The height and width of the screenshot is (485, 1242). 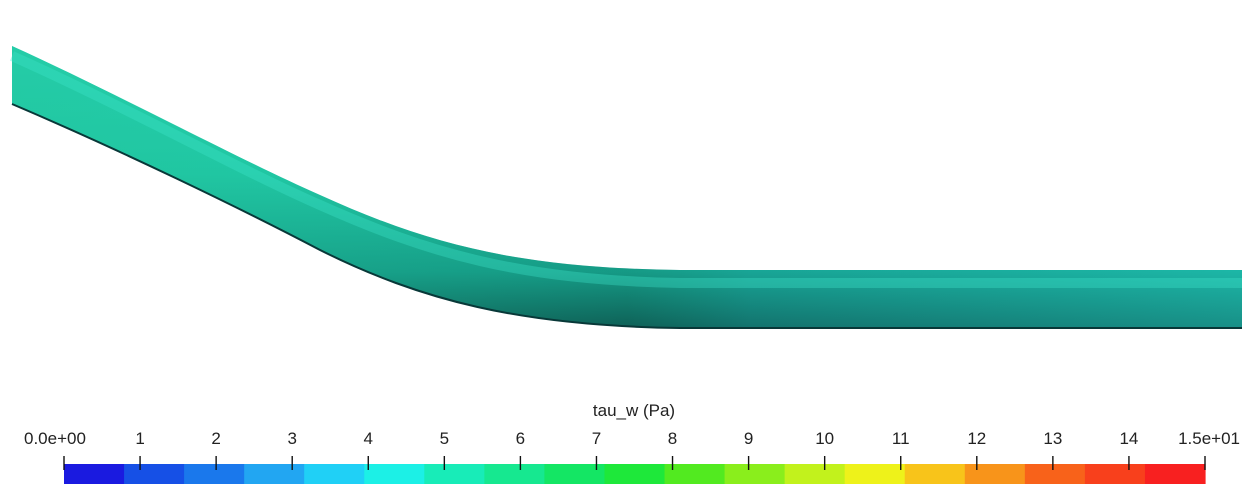 I want to click on colorbar-tick-label: 4, so click(x=368, y=438).